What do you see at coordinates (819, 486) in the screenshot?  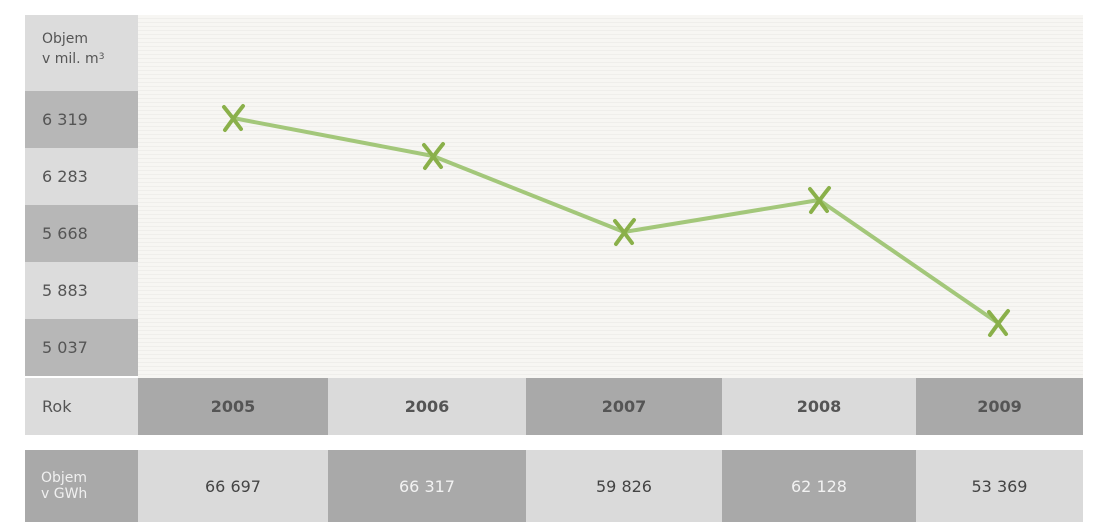 I see `gwh-value: 62 128` at bounding box center [819, 486].